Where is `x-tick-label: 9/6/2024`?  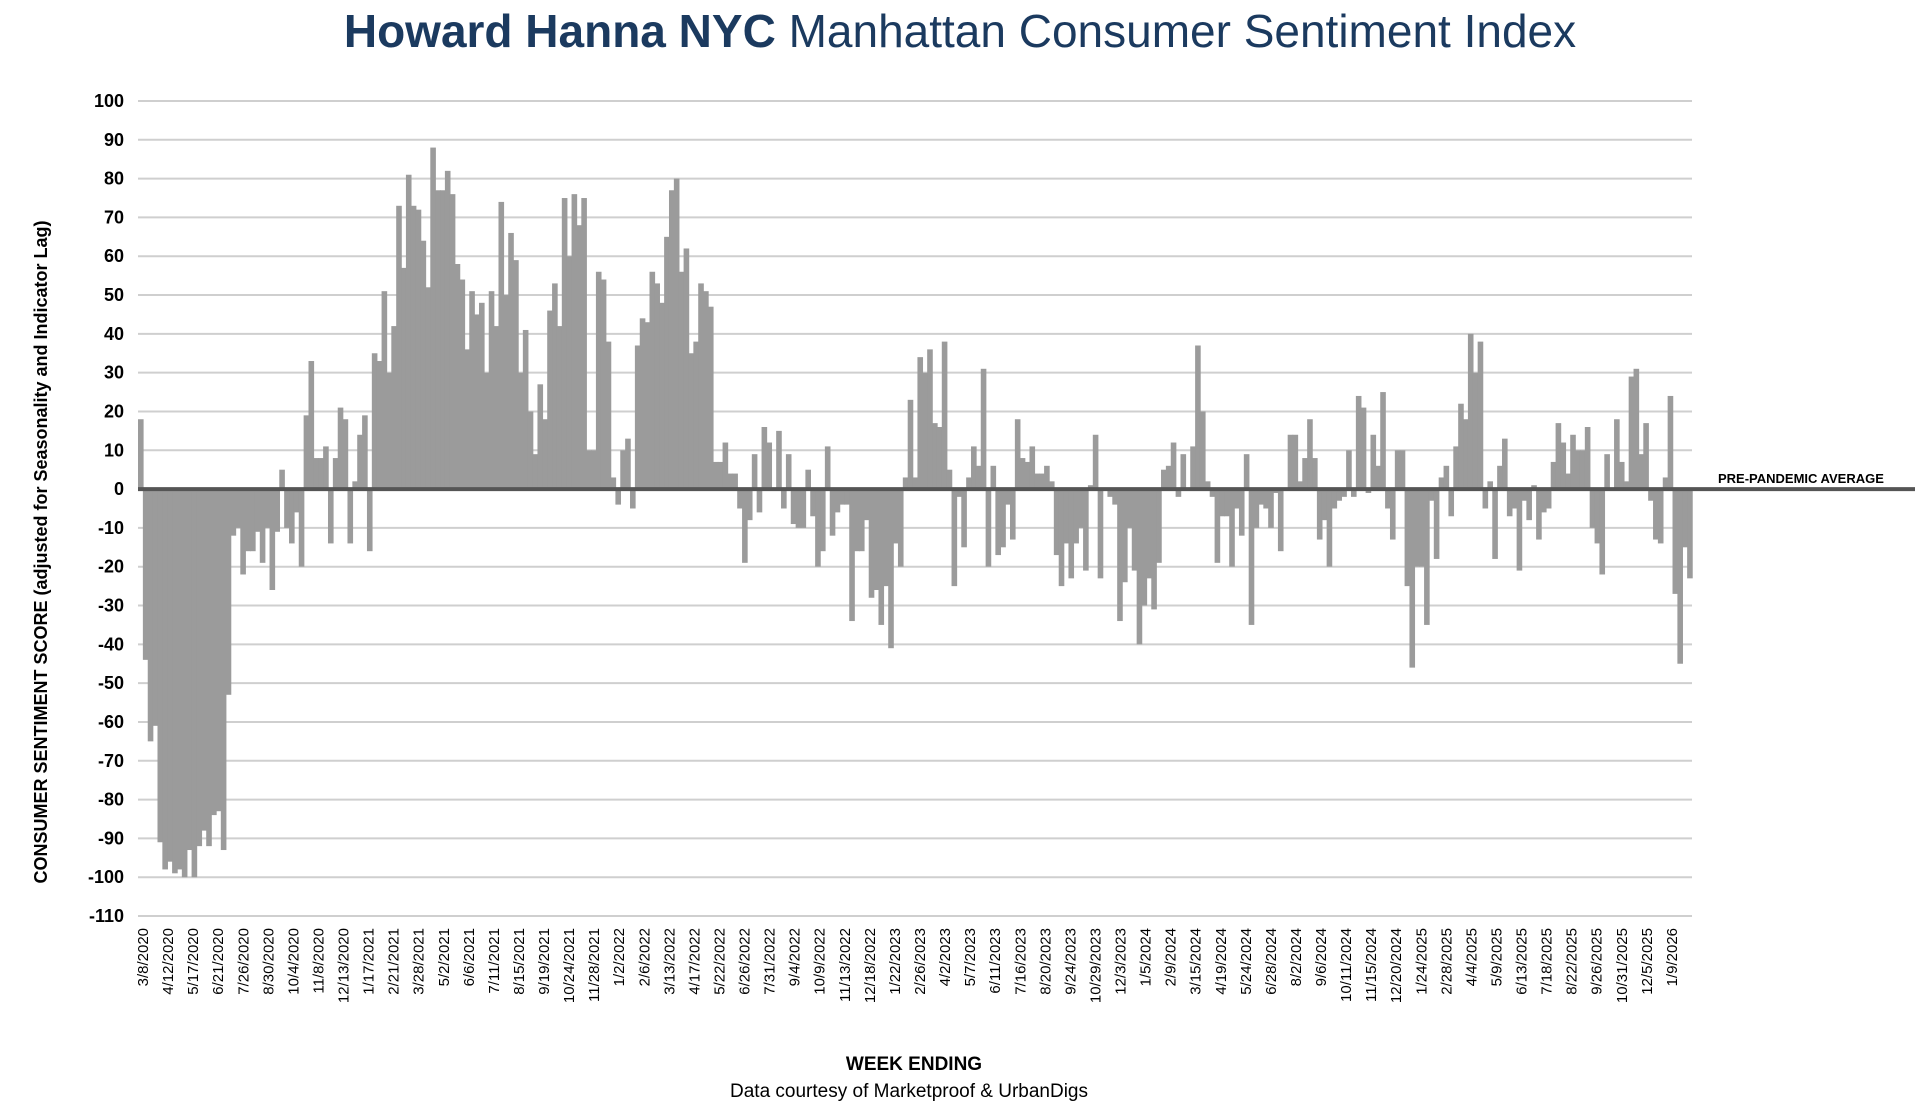
x-tick-label: 9/6/2024 is located at coordinates (1321, 957).